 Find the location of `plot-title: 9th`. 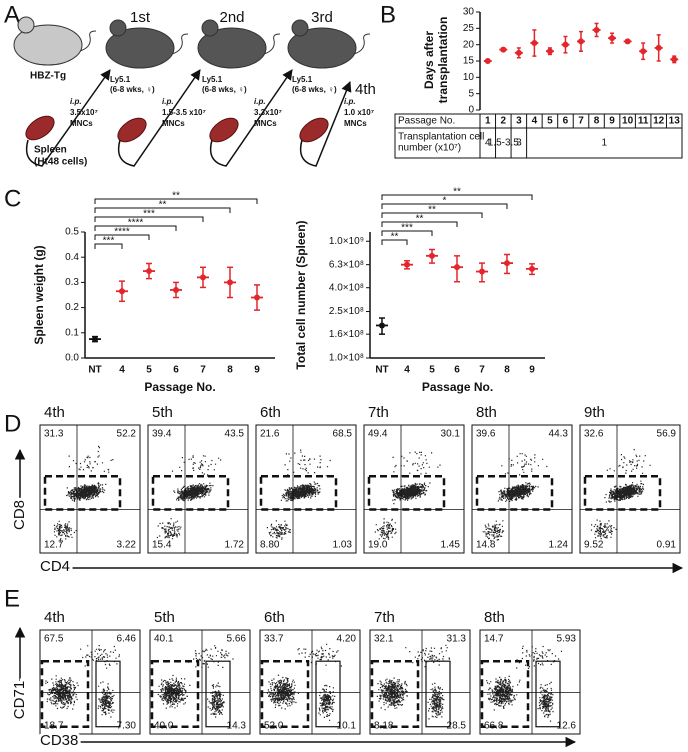

plot-title: 9th is located at coordinates (594, 412).